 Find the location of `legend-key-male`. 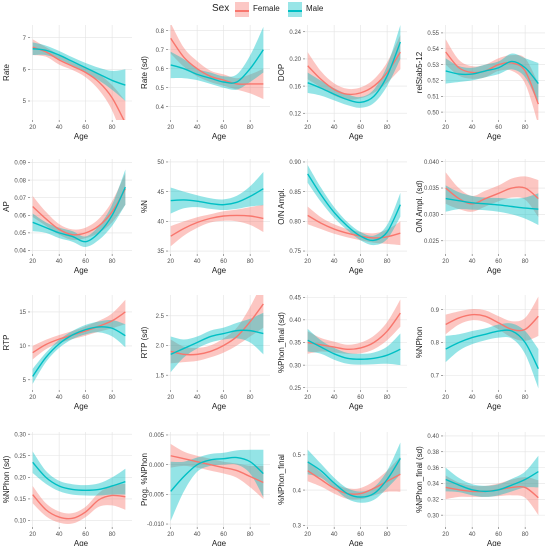

legend-key-male is located at coordinates (295, 9).